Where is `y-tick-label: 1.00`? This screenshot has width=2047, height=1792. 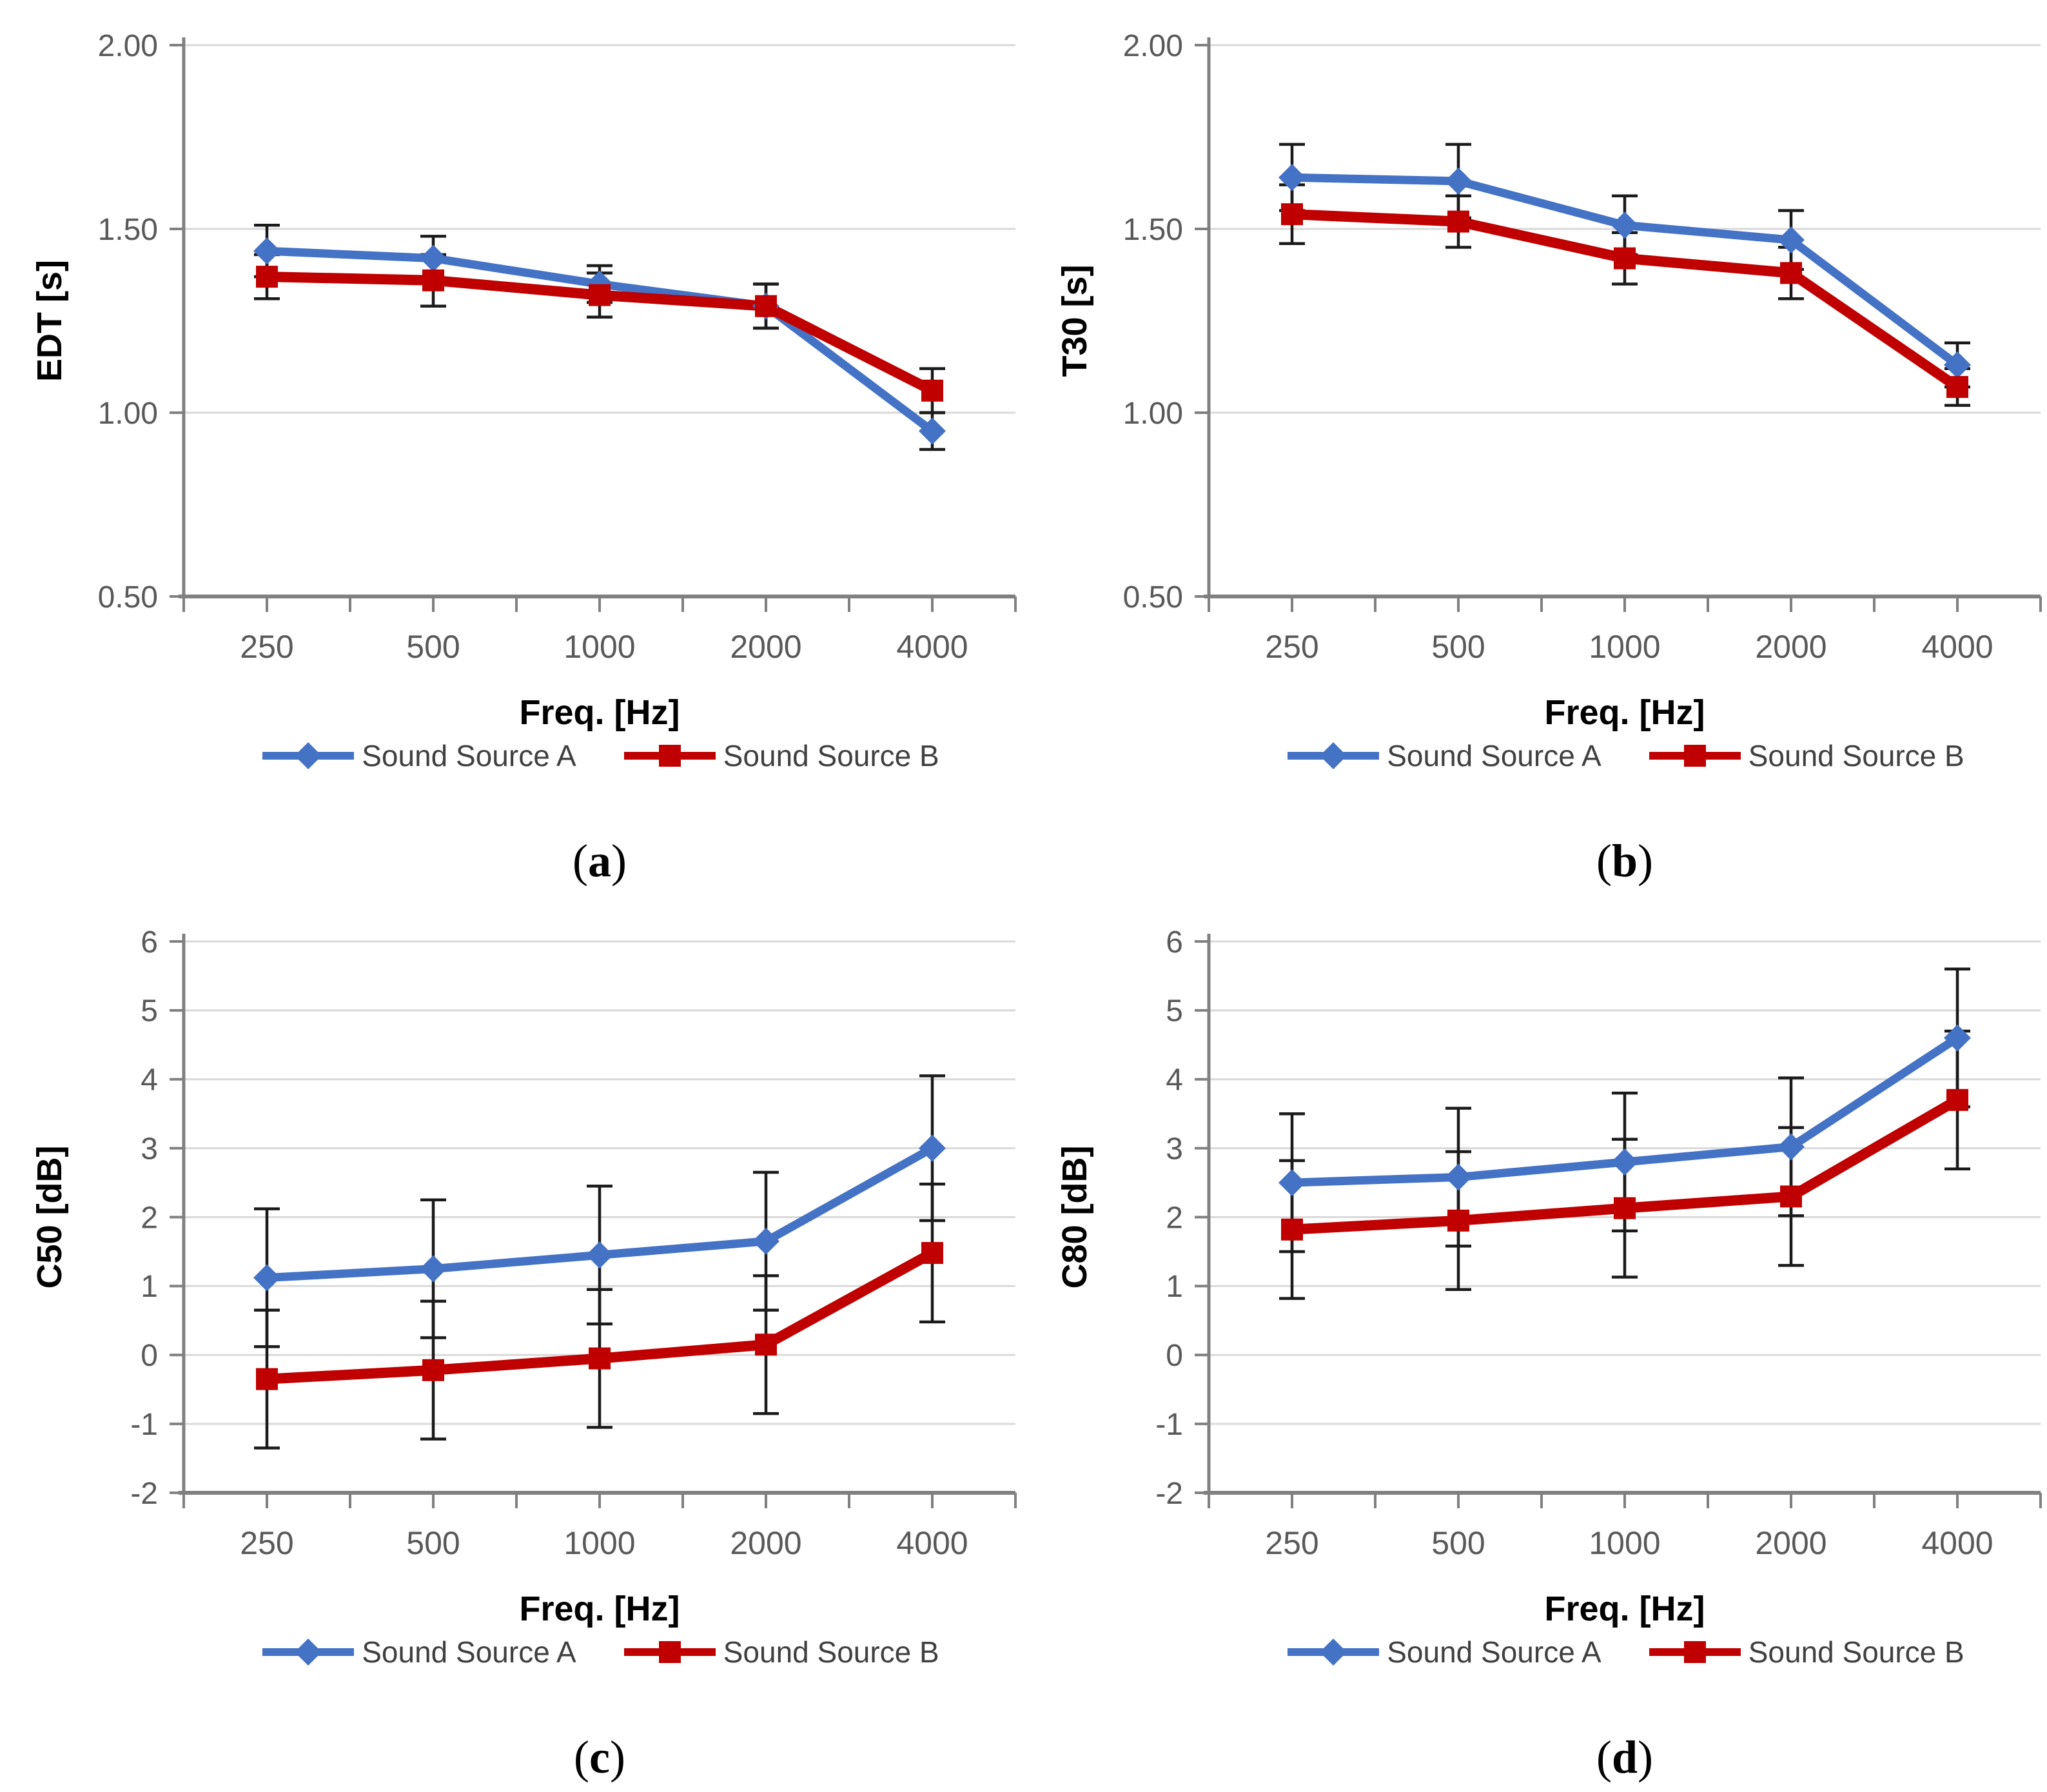 y-tick-label: 1.00 is located at coordinates (128, 414).